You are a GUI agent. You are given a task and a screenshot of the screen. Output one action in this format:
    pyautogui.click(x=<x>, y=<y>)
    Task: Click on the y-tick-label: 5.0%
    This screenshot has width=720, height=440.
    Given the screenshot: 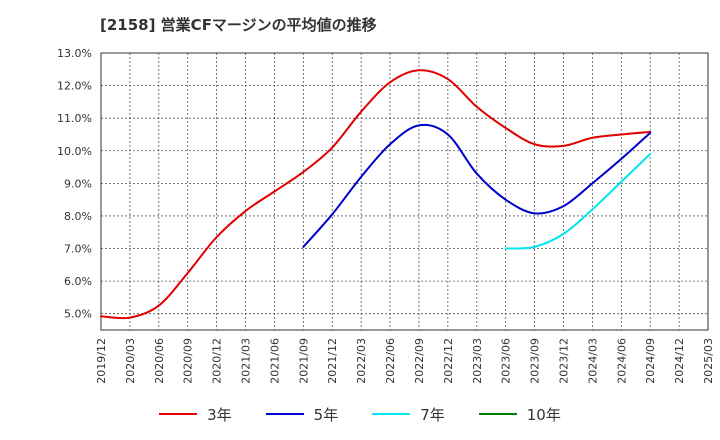 What is the action you would take?
    pyautogui.click(x=78, y=314)
    